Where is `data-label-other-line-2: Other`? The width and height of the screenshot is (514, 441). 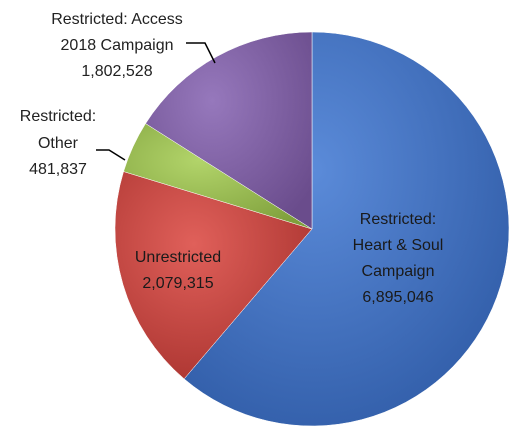 data-label-other-line-2: Other is located at coordinates (58, 143).